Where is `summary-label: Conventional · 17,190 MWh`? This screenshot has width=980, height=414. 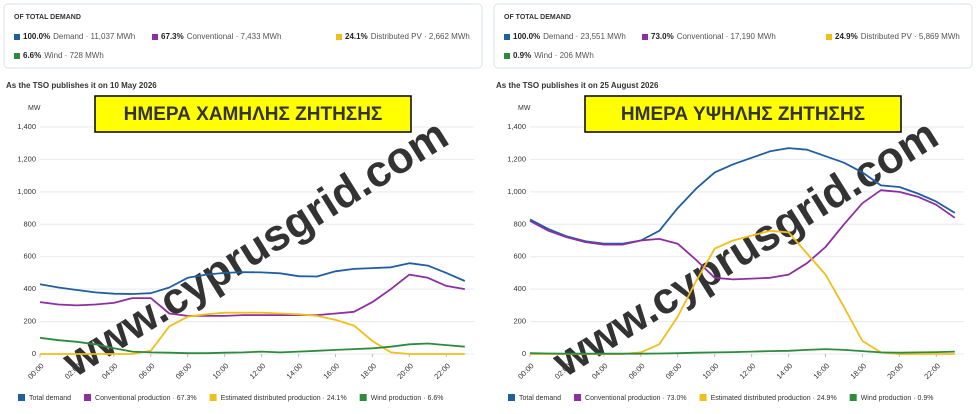
summary-label: Conventional · 17,190 MWh is located at coordinates (726, 36).